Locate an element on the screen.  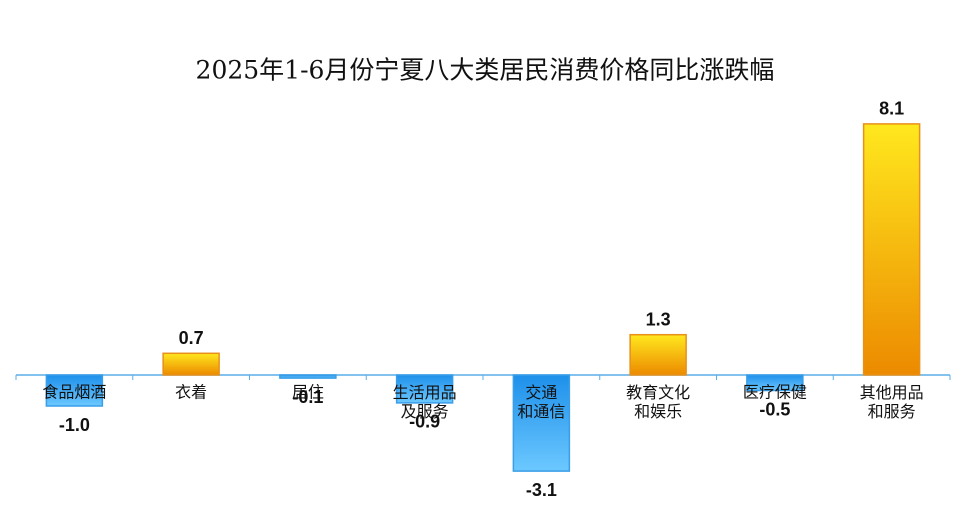
value-label: -3.1 is located at coordinates (541, 490).